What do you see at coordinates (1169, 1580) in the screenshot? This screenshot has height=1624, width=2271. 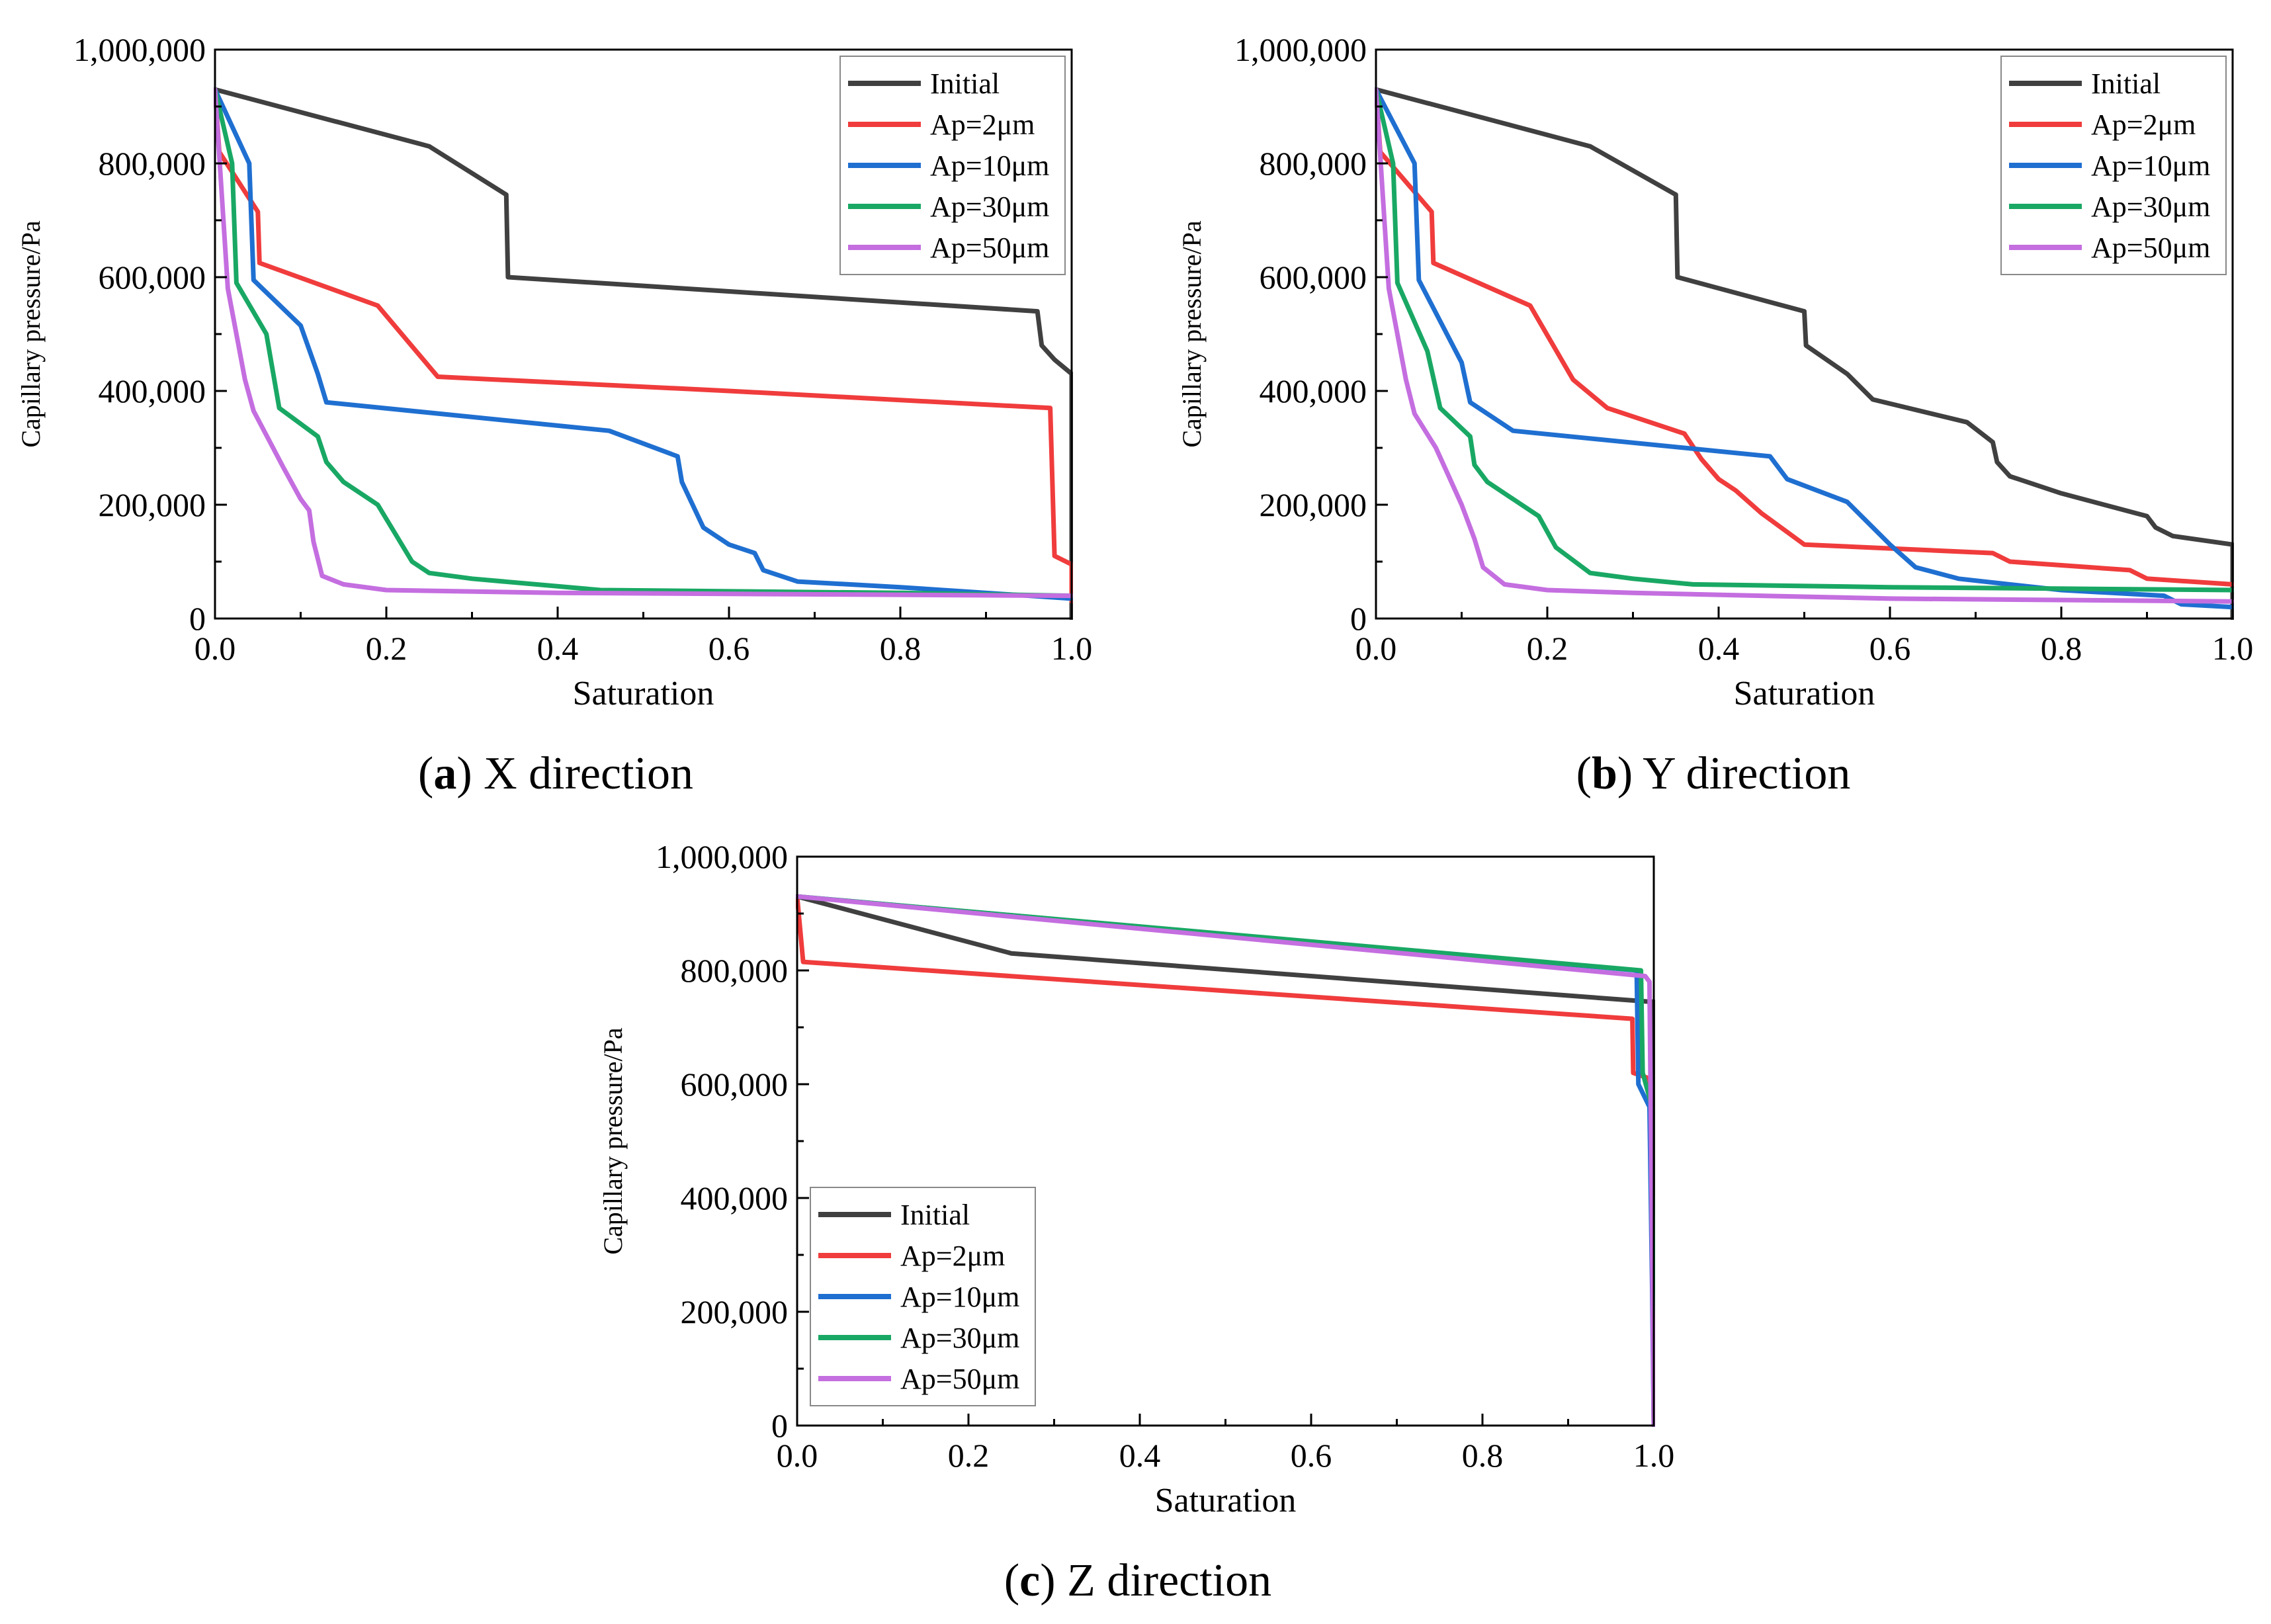 I see `caption-text: Z direction` at bounding box center [1169, 1580].